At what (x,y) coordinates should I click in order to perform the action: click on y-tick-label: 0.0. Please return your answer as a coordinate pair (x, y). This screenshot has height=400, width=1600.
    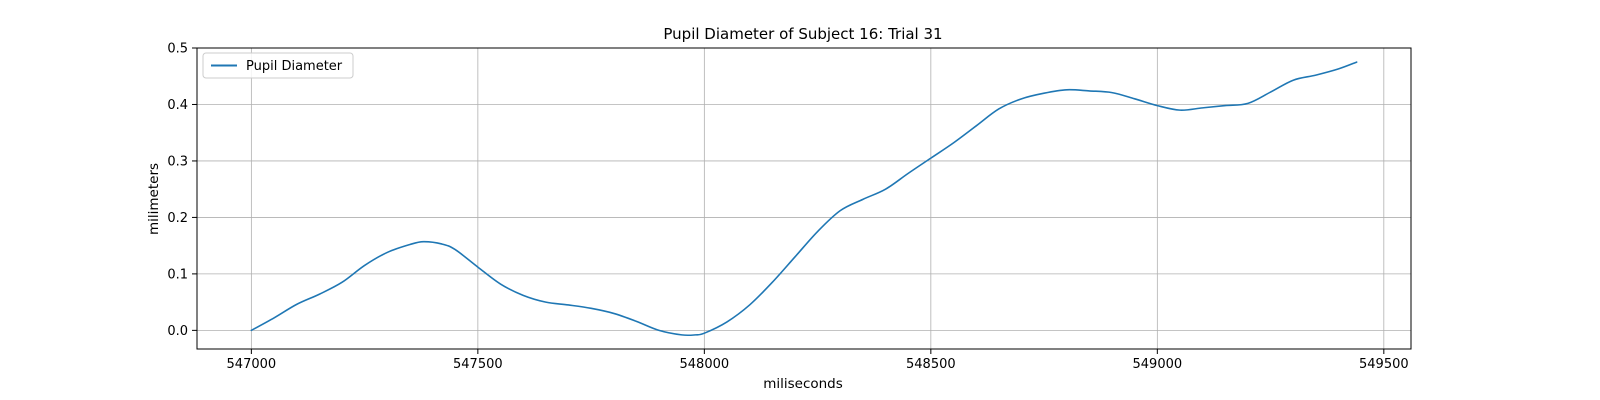
    Looking at the image, I should click on (177, 331).